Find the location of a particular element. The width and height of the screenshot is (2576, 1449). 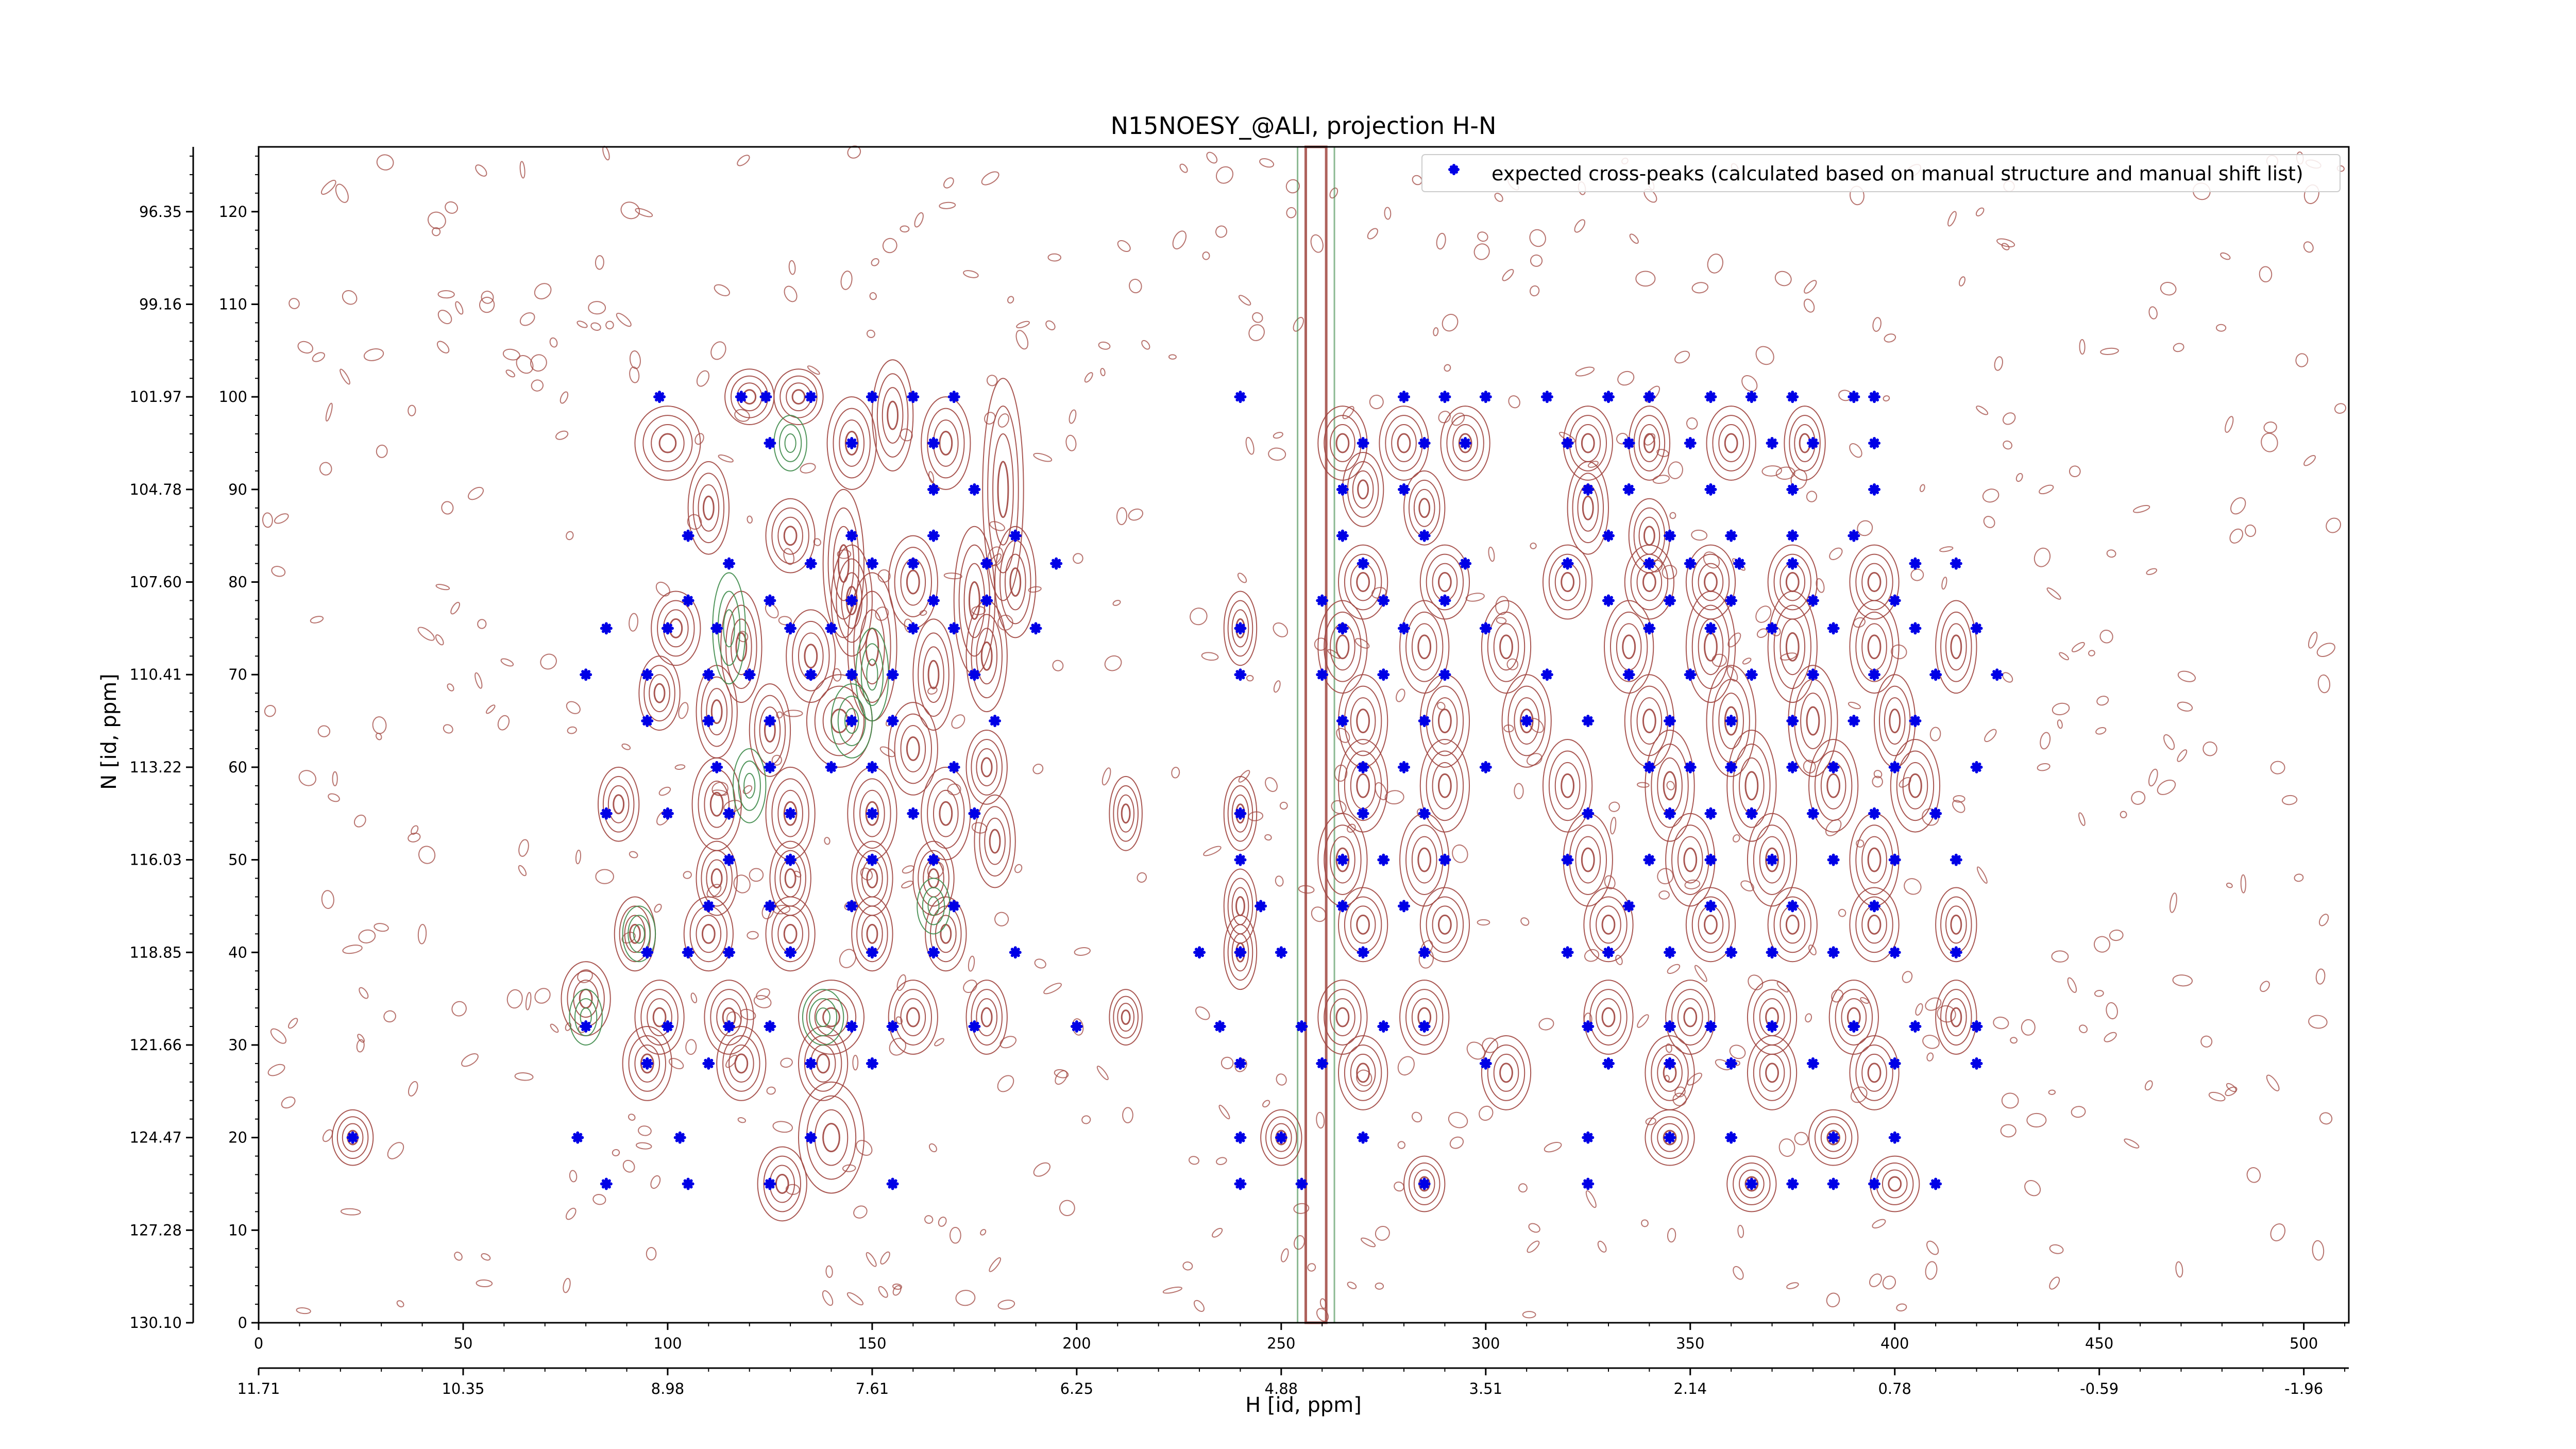

y-tick-label: 40 is located at coordinates (237, 952).